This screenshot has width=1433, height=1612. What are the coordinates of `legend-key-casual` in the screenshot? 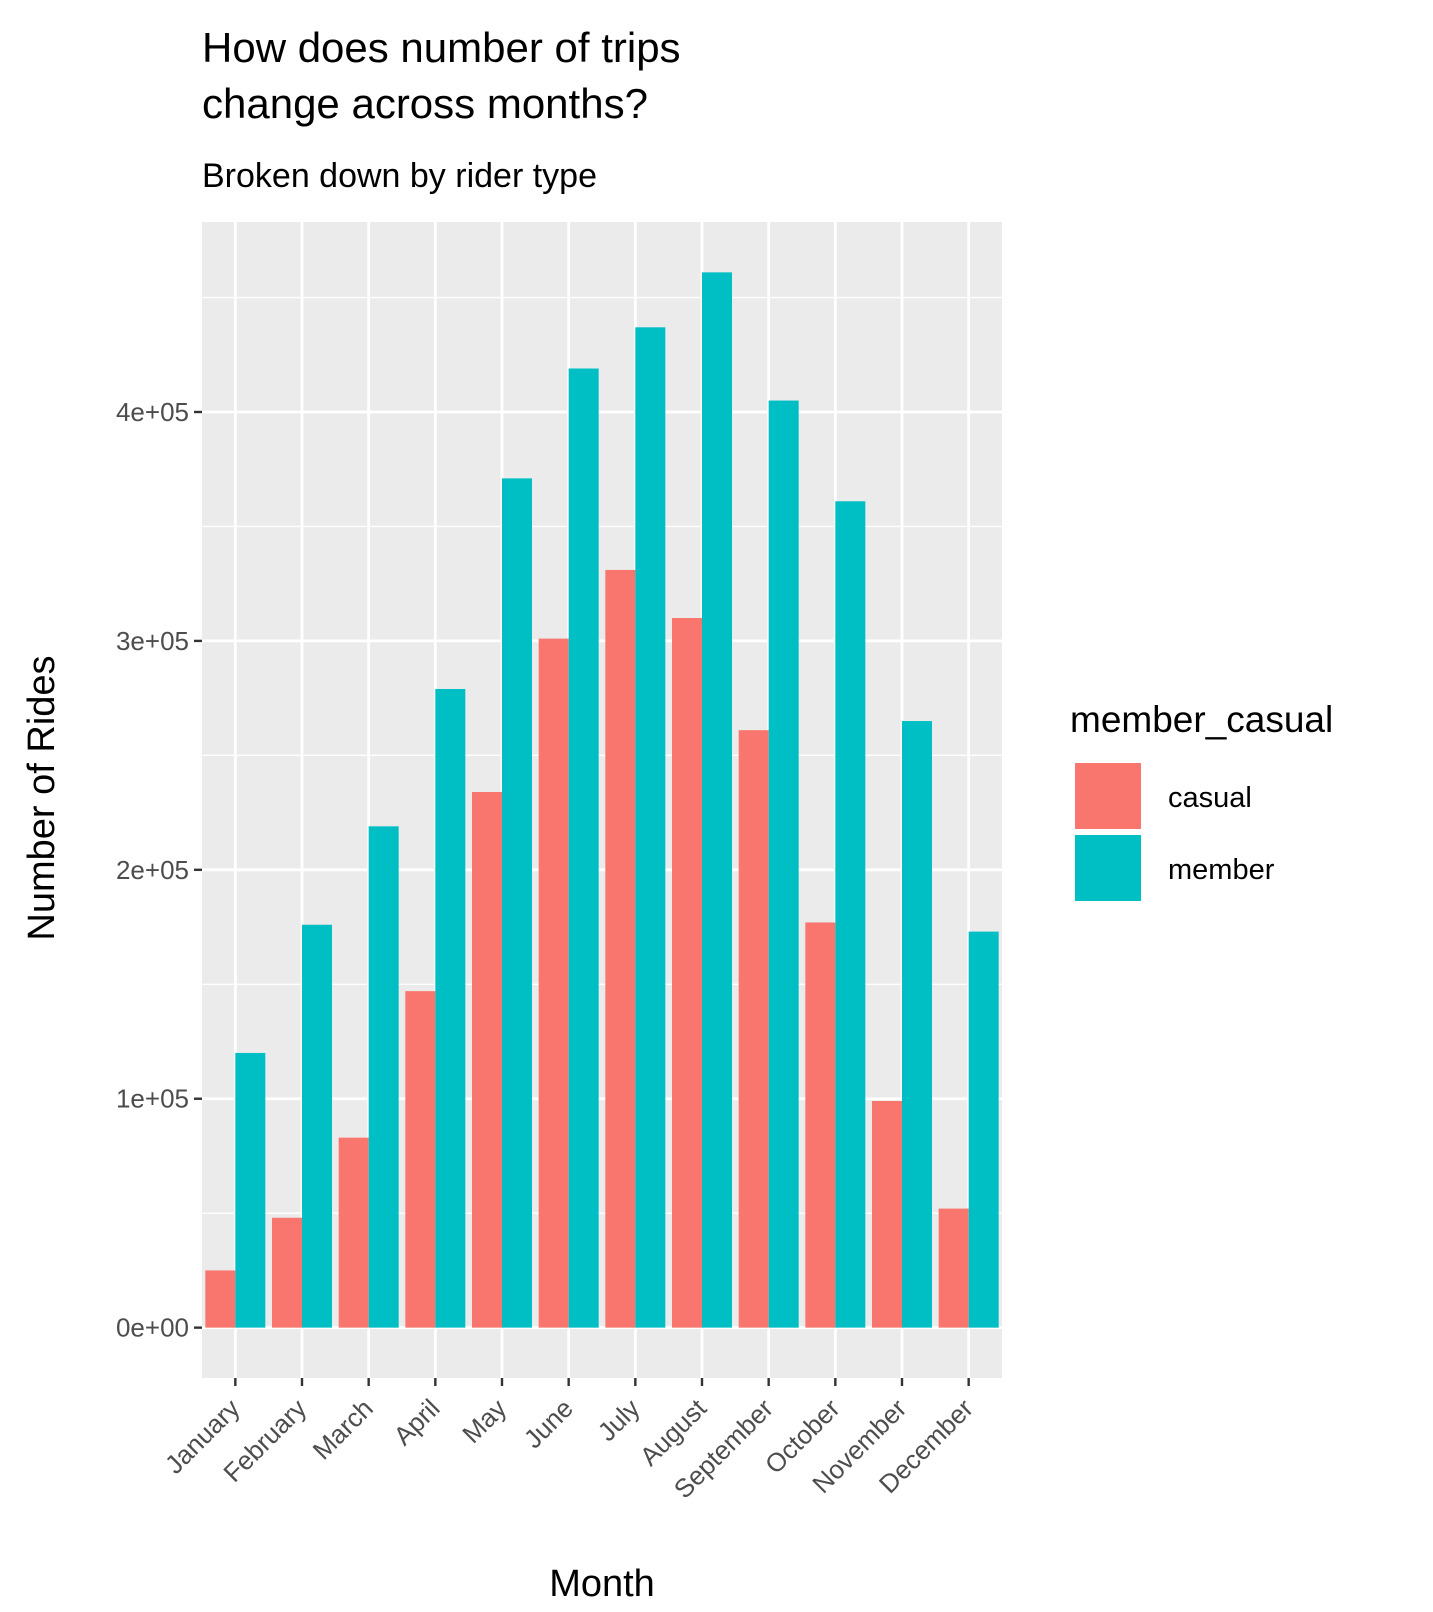 It's located at (1108, 796).